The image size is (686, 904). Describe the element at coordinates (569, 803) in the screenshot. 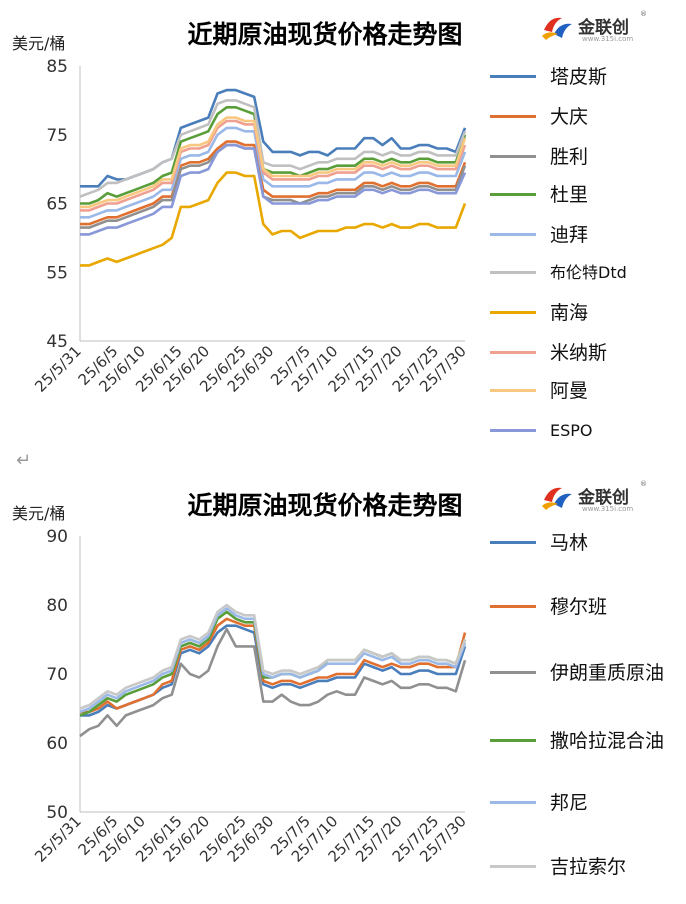

I see `legend-label: 邦尼` at that location.